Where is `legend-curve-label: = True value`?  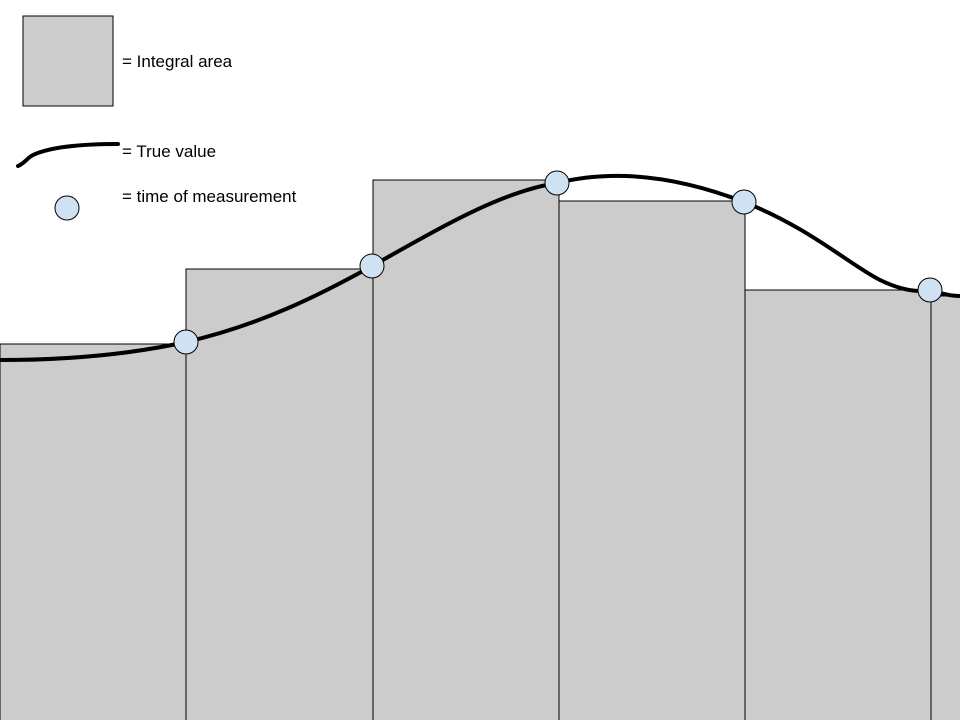 legend-curve-label: = True value is located at coordinates (169, 151).